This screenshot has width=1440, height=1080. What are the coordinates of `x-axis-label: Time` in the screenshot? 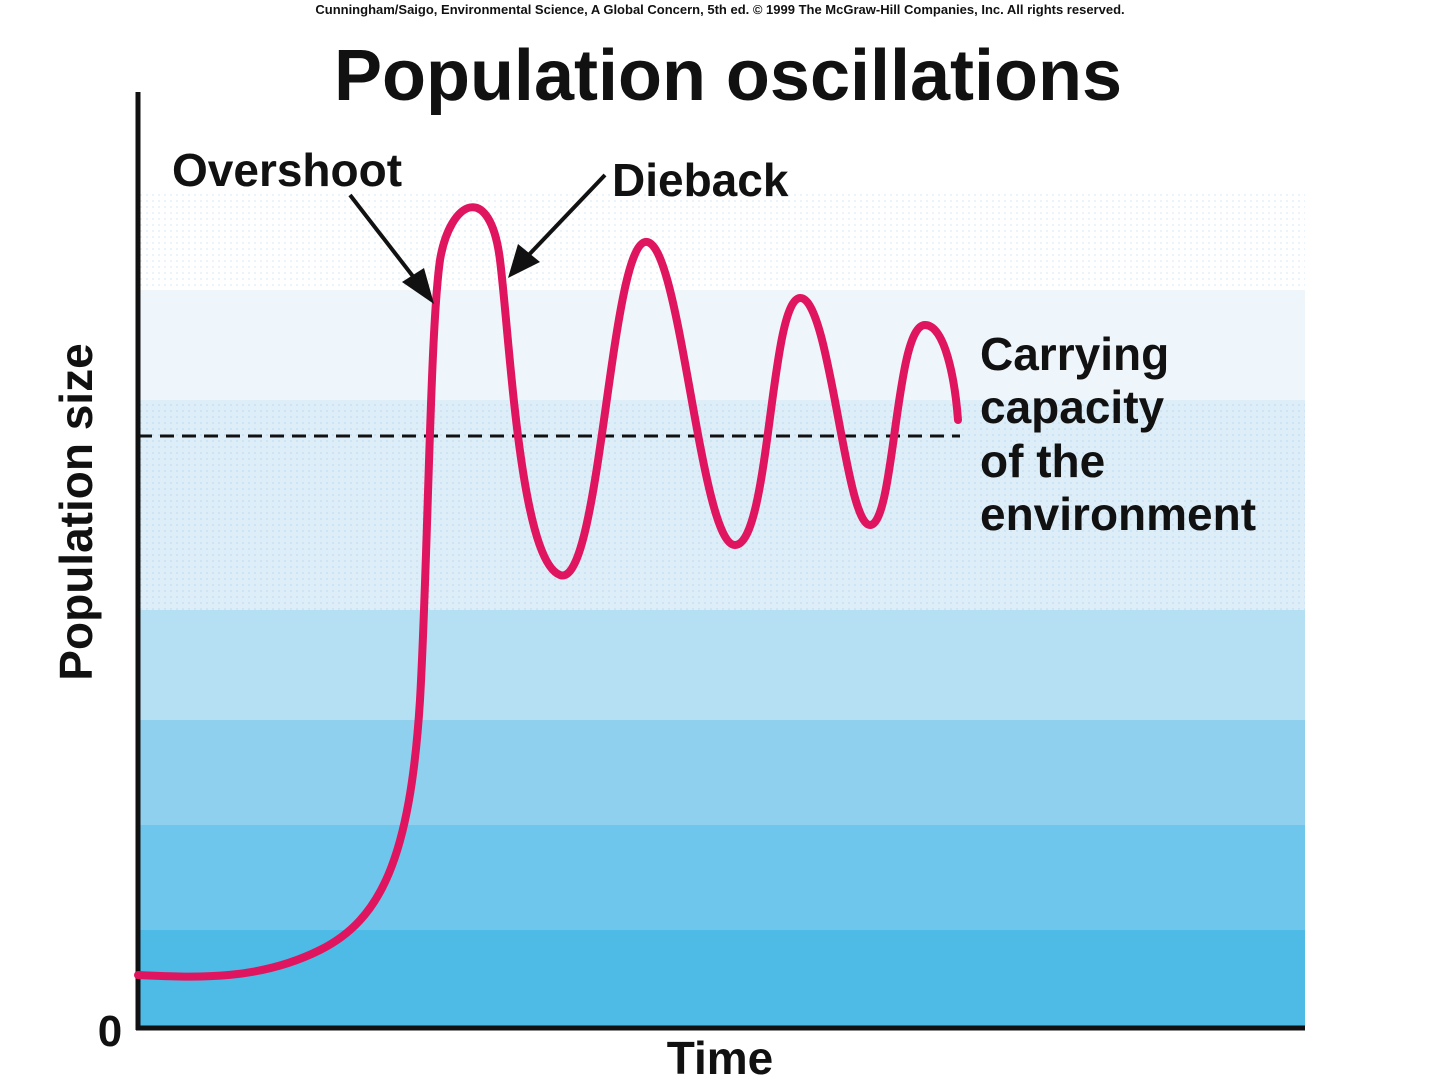 It's located at (720, 1056).